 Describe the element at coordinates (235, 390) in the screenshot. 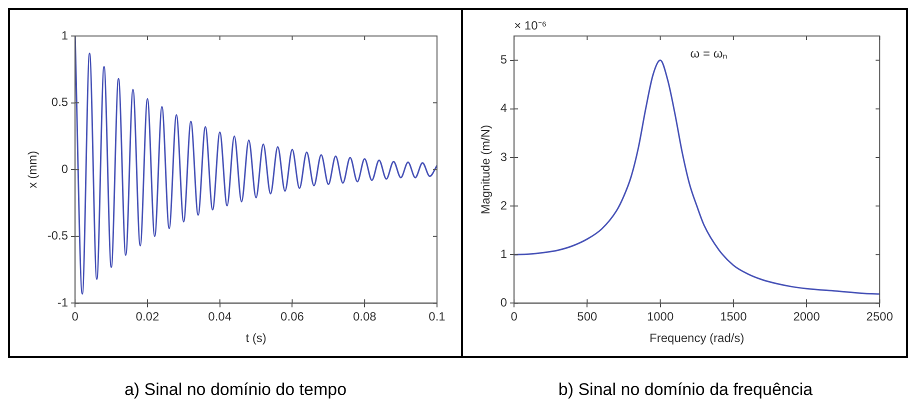

I see `text: a) Sinal no domínio do tempo` at that location.